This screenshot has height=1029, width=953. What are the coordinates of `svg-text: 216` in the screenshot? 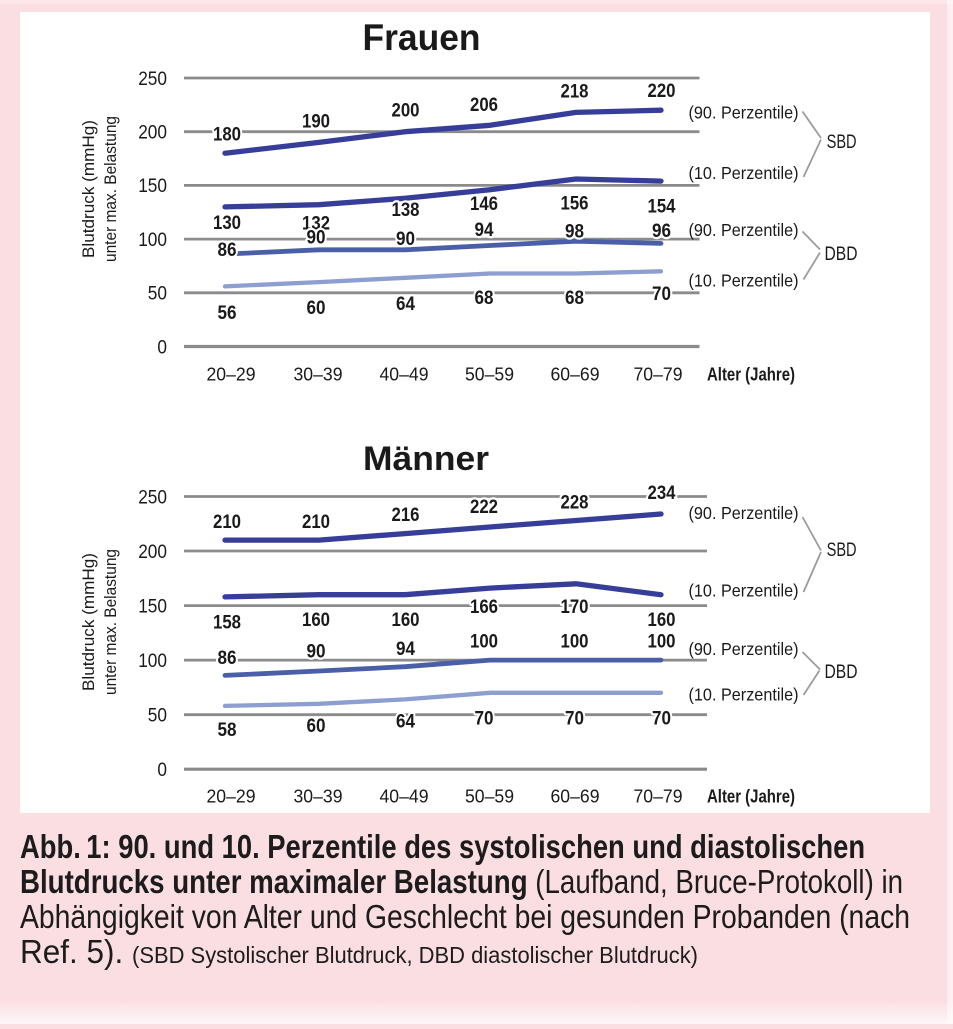 It's located at (406, 515).